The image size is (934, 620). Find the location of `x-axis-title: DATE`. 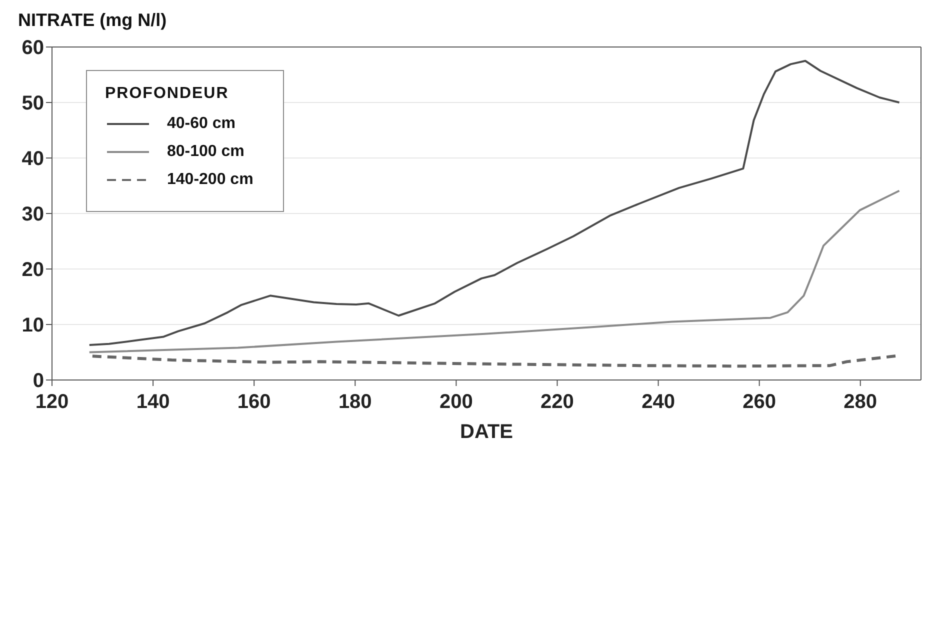

x-axis-title: DATE is located at coordinates (486, 432).